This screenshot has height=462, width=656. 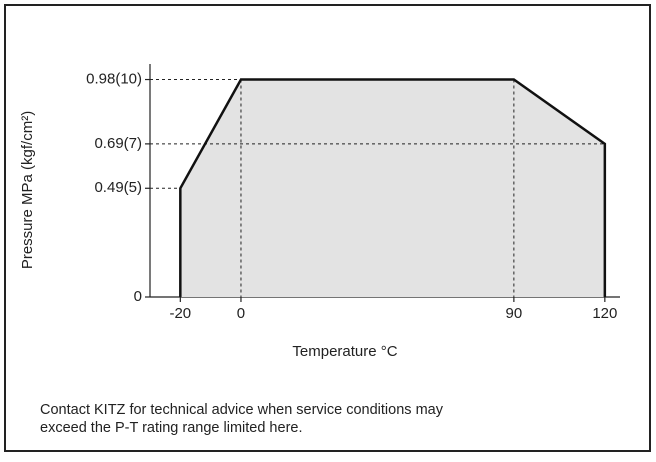 What do you see at coordinates (604, 313) in the screenshot?
I see `x-tick-label: 120` at bounding box center [604, 313].